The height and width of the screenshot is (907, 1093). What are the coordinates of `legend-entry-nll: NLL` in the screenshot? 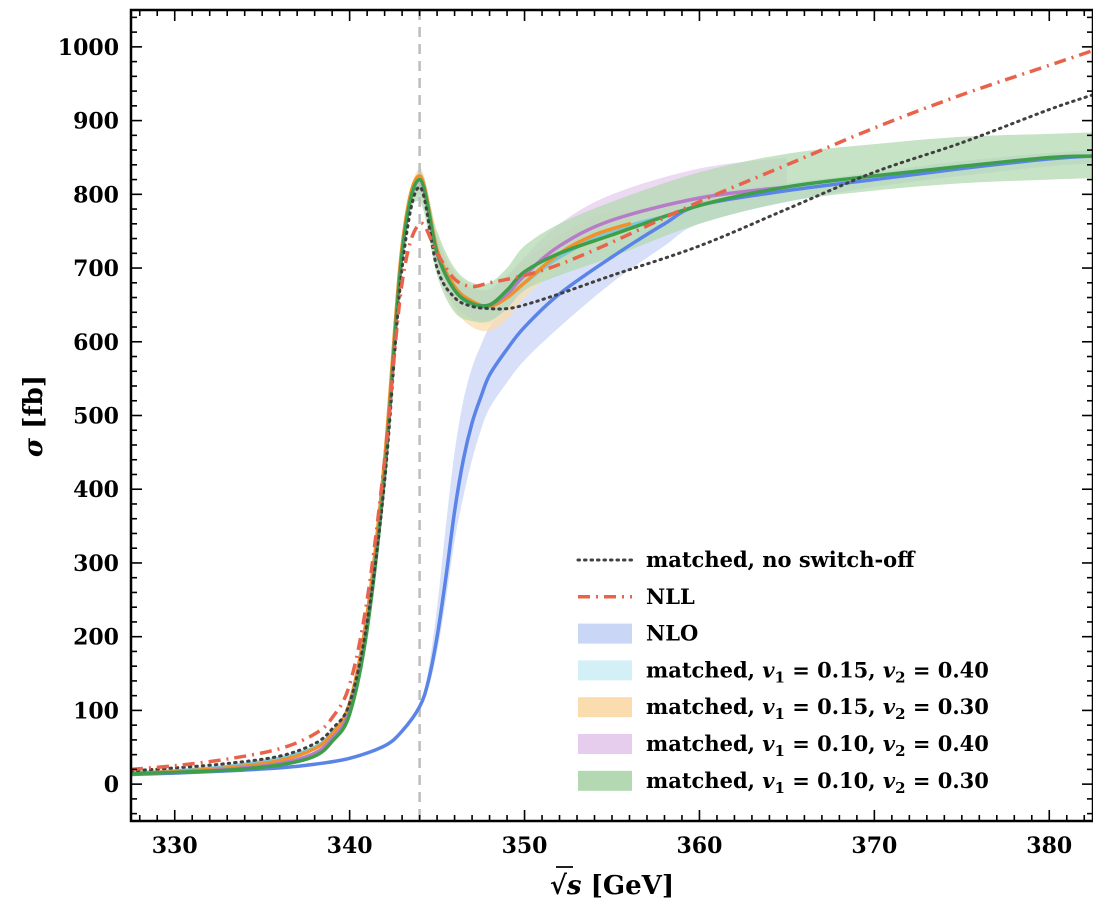 It's located at (636, 596).